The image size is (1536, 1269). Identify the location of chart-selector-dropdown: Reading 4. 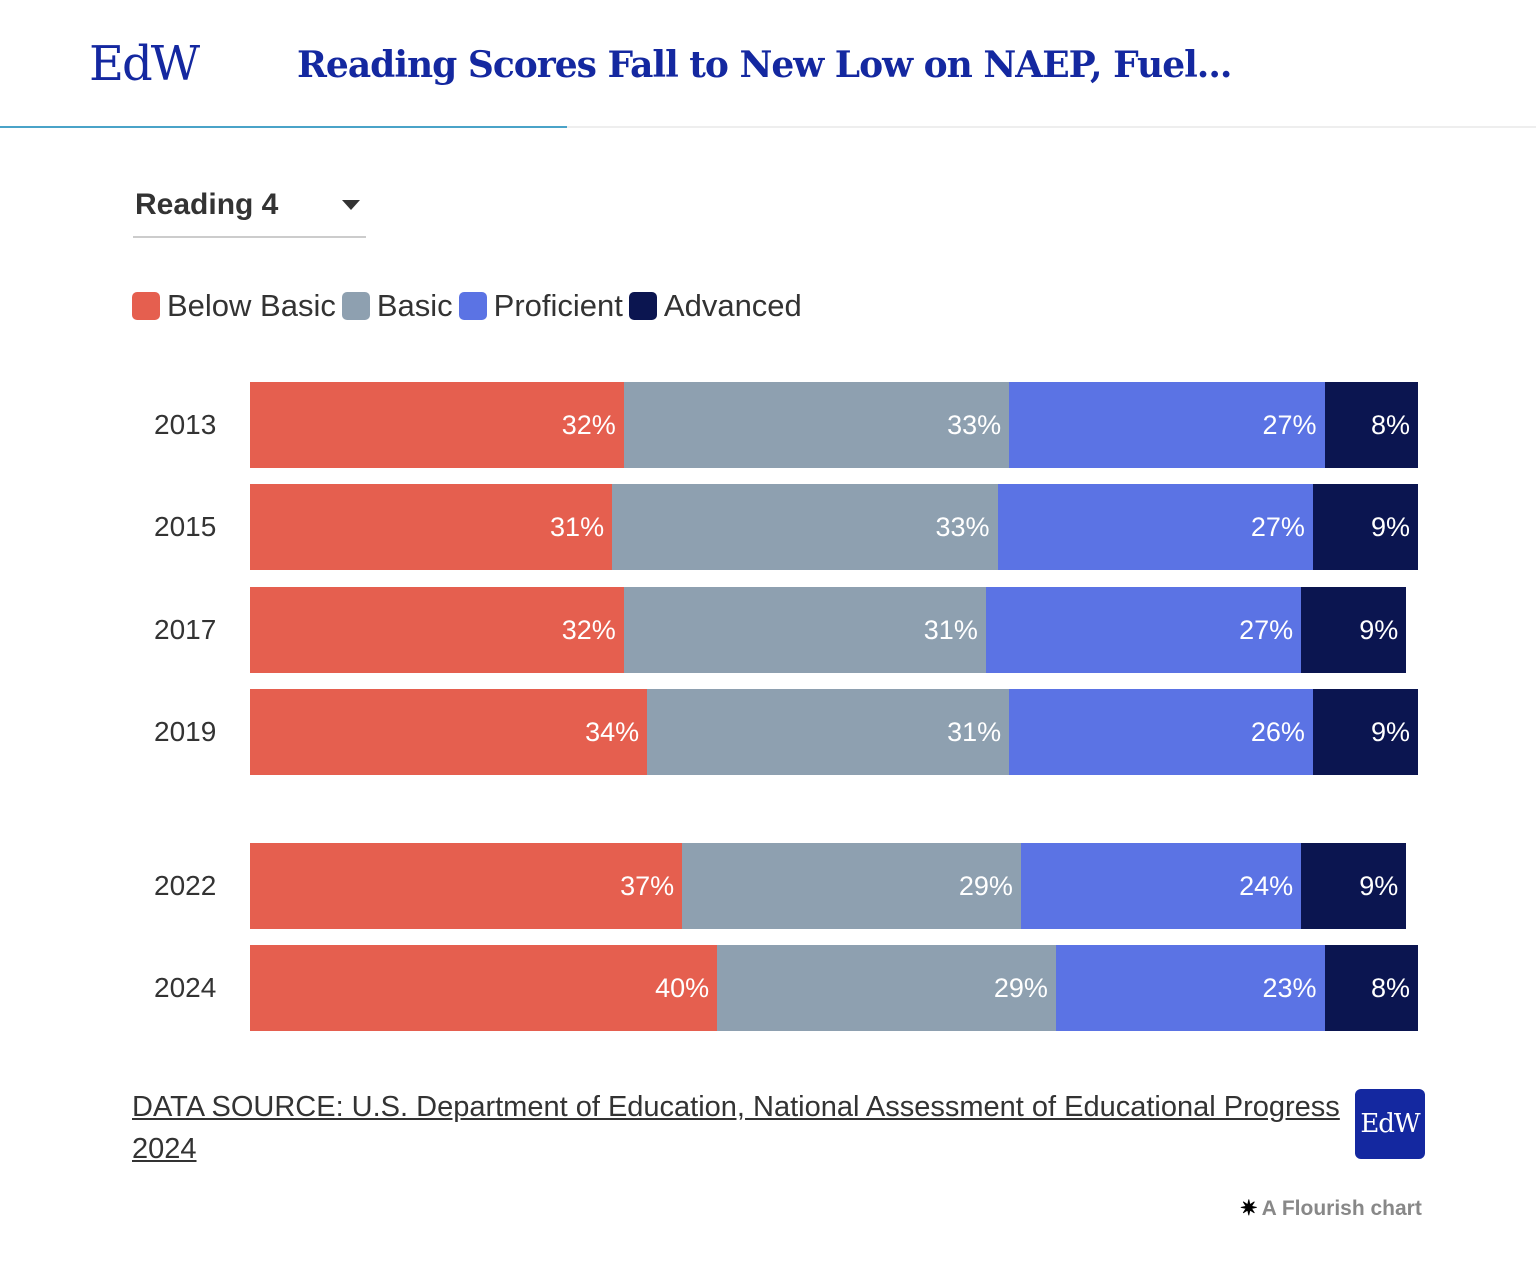
(249, 211).